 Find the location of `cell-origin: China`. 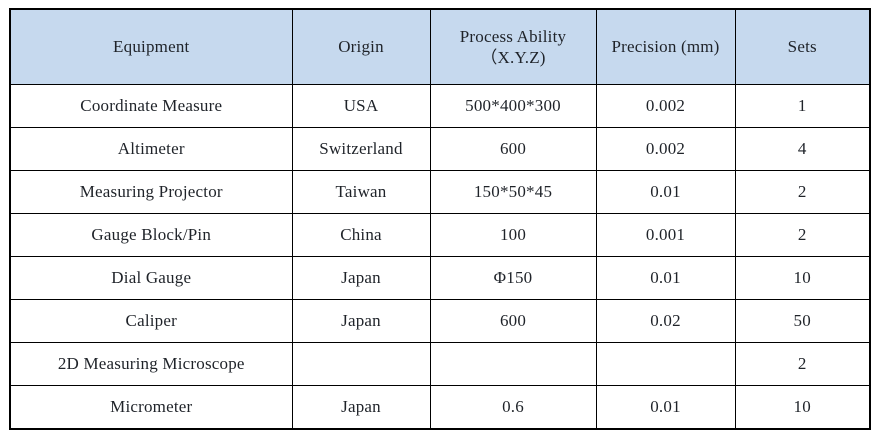

cell-origin: China is located at coordinates (361, 235).